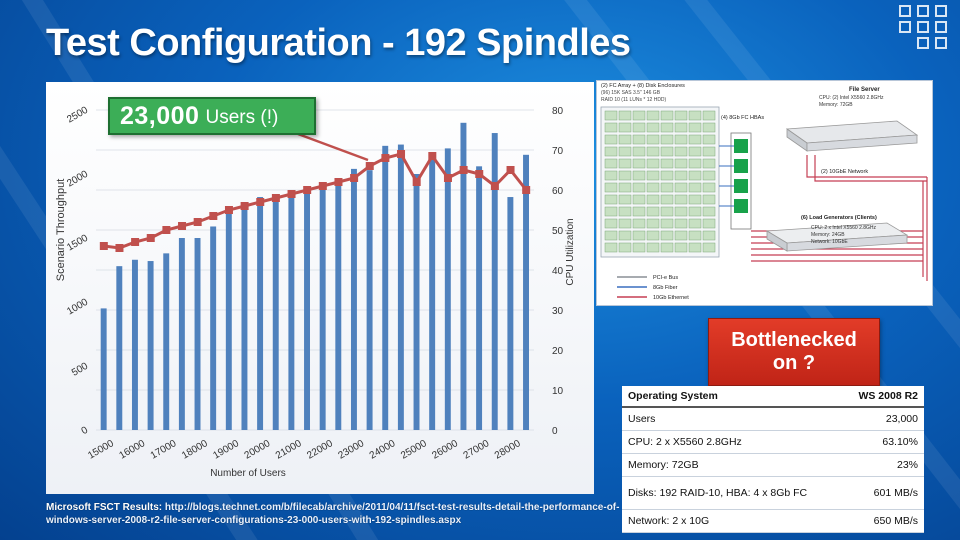 The height and width of the screenshot is (540, 960). Describe the element at coordinates (558, 151) in the screenshot. I see `y2-tick-label: 70` at that location.